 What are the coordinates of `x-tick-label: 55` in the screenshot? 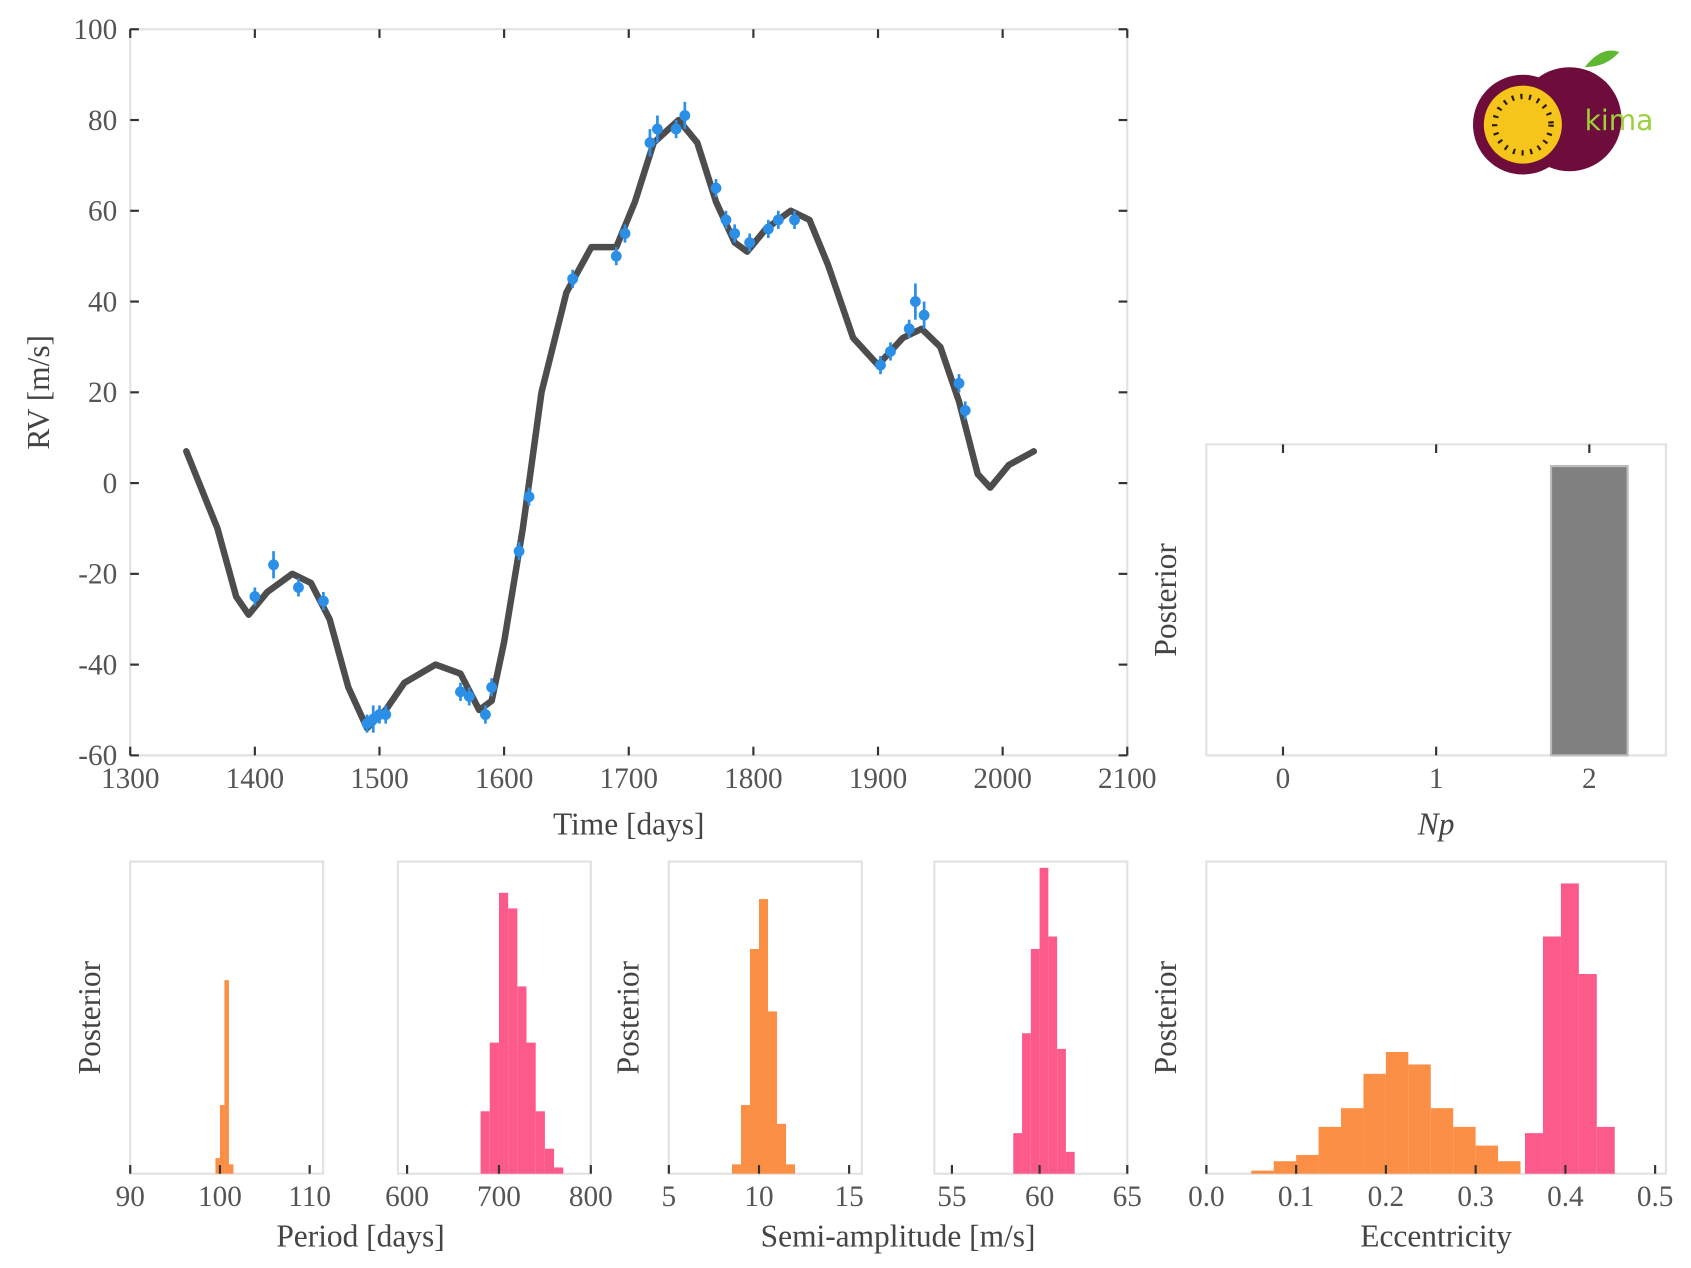 It's located at (951, 1197).